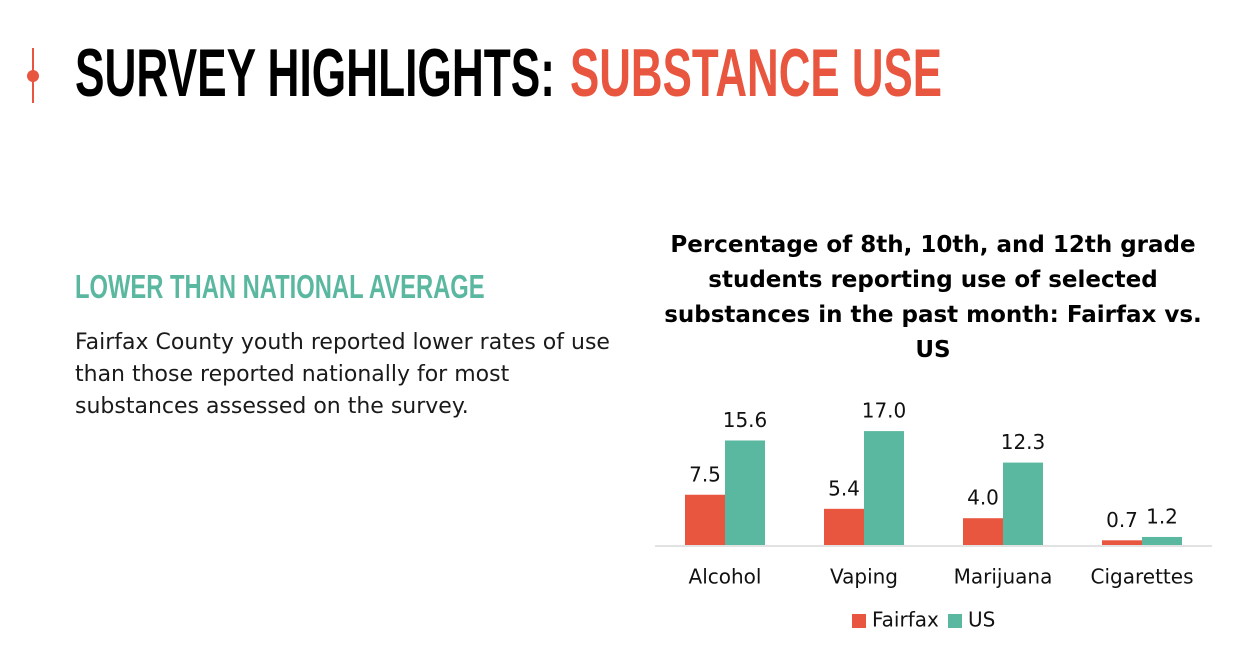 The image size is (1248, 663). I want to click on body-text: substances assessed on the survey., so click(272, 406).